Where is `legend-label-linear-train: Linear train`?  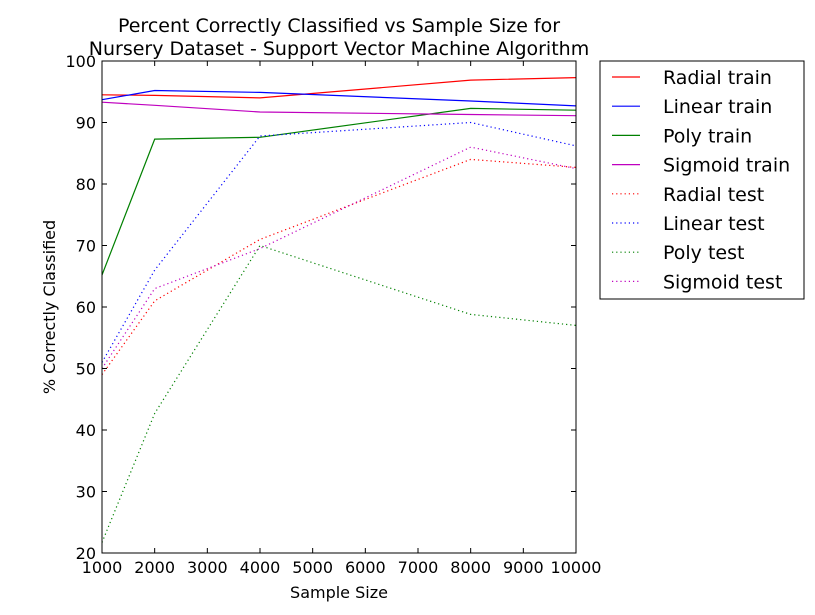 legend-label-linear-train: Linear train is located at coordinates (717, 107).